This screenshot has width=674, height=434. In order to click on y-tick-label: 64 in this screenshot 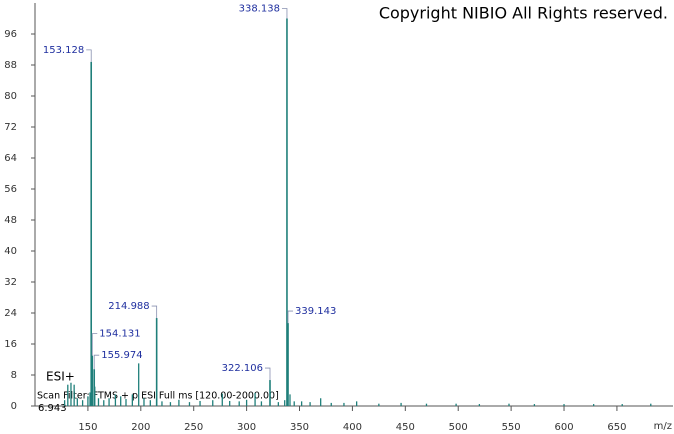, I will do `click(10, 158)`.